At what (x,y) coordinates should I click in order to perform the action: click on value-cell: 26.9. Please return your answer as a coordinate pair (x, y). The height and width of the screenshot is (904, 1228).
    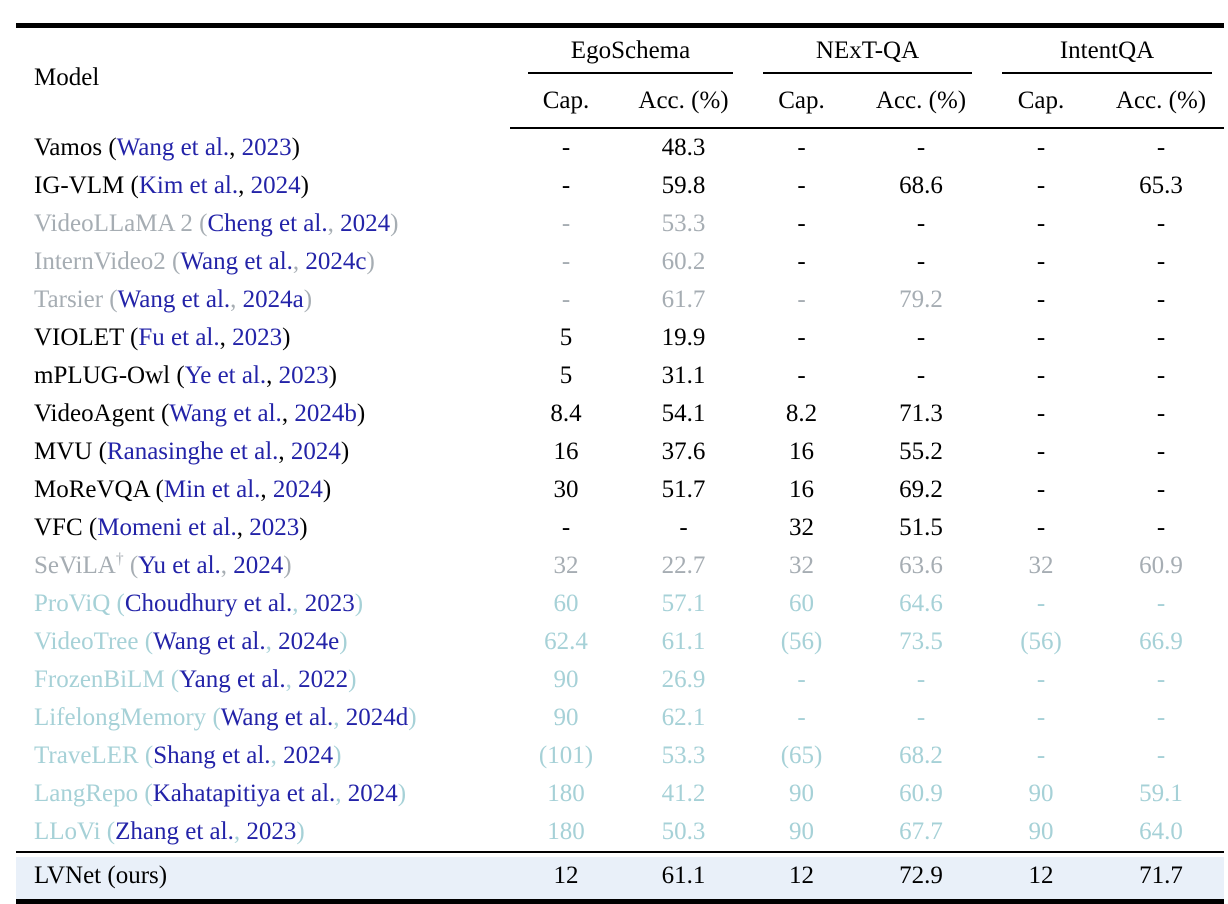
    Looking at the image, I should click on (683, 679).